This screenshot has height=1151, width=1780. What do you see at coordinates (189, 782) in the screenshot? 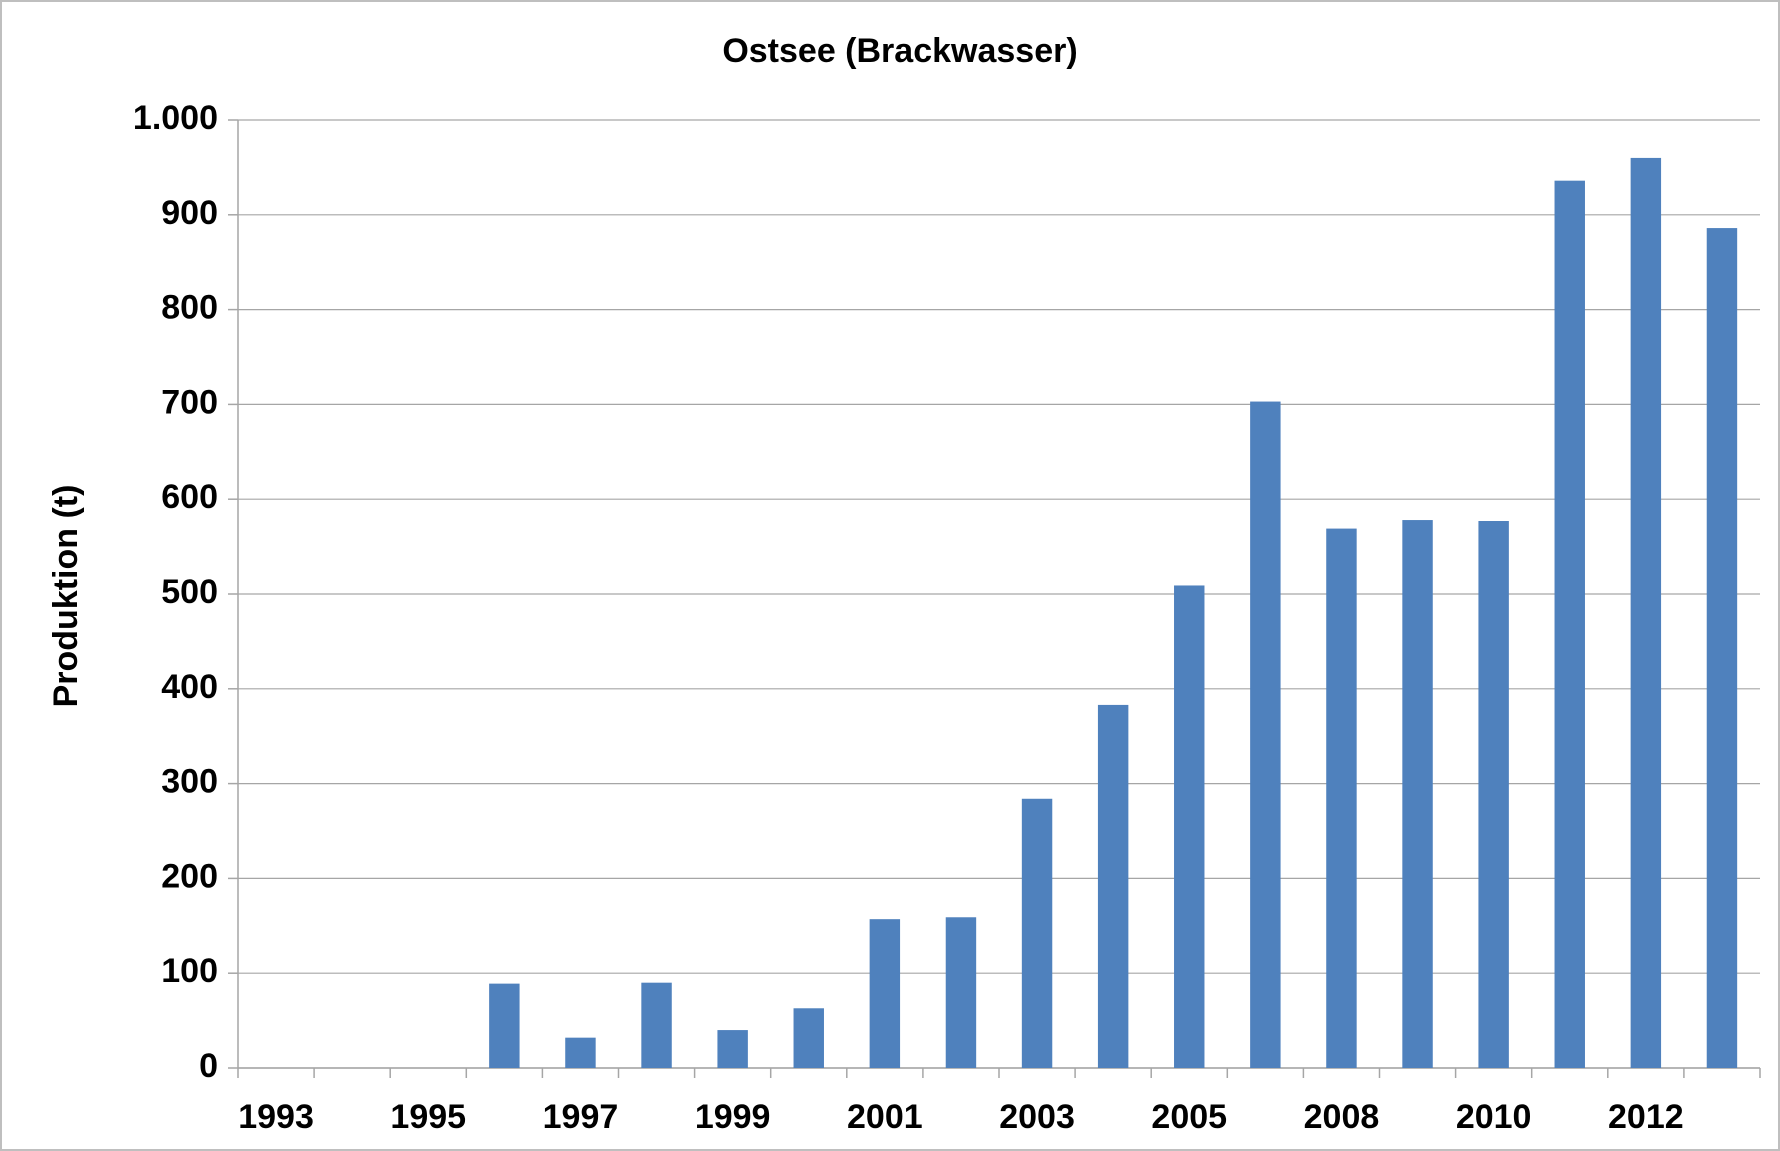
I see `y-tick-label: 300` at bounding box center [189, 782].